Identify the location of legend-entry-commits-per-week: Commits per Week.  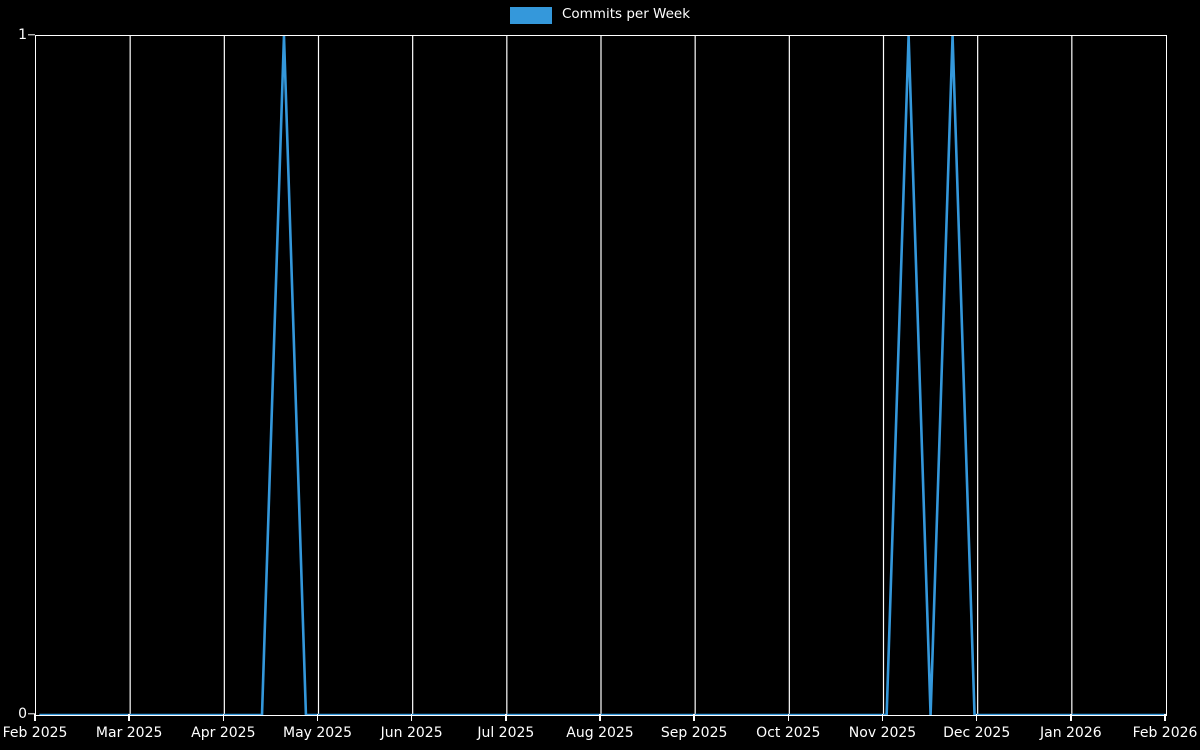
(600, 15).